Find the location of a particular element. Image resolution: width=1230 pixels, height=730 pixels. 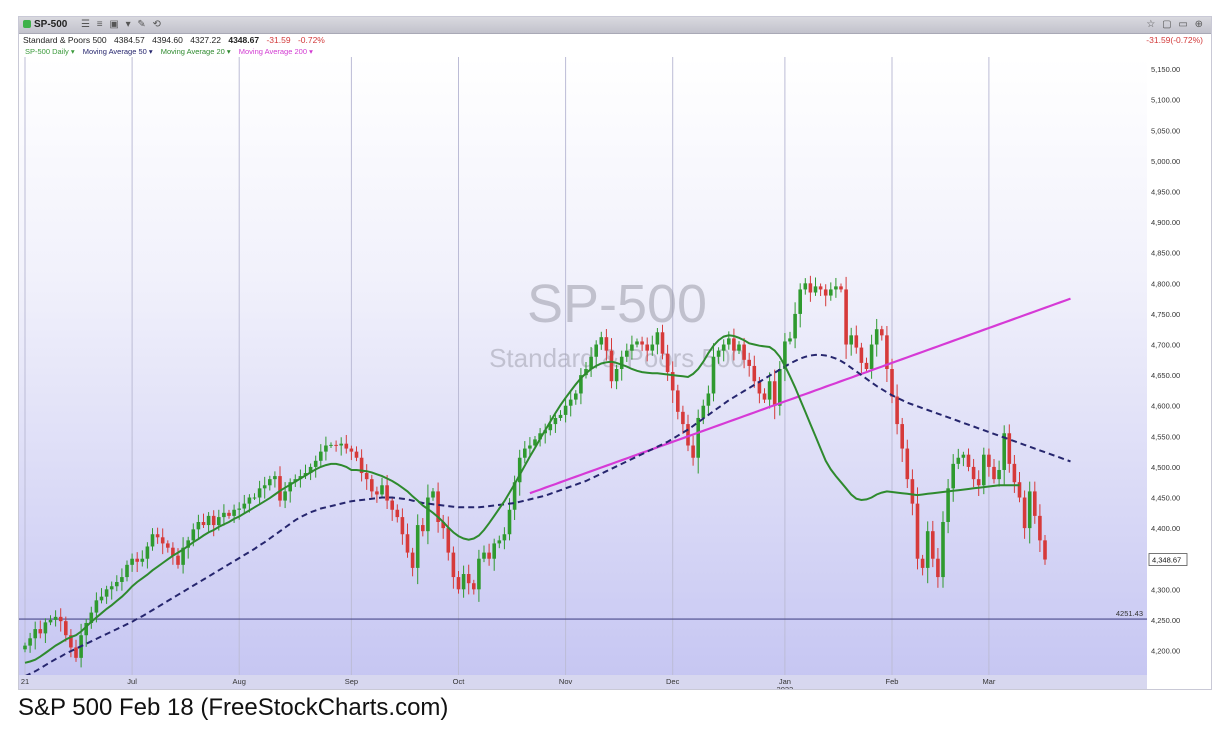

quote-change: -31.59 is located at coordinates (278, 40).